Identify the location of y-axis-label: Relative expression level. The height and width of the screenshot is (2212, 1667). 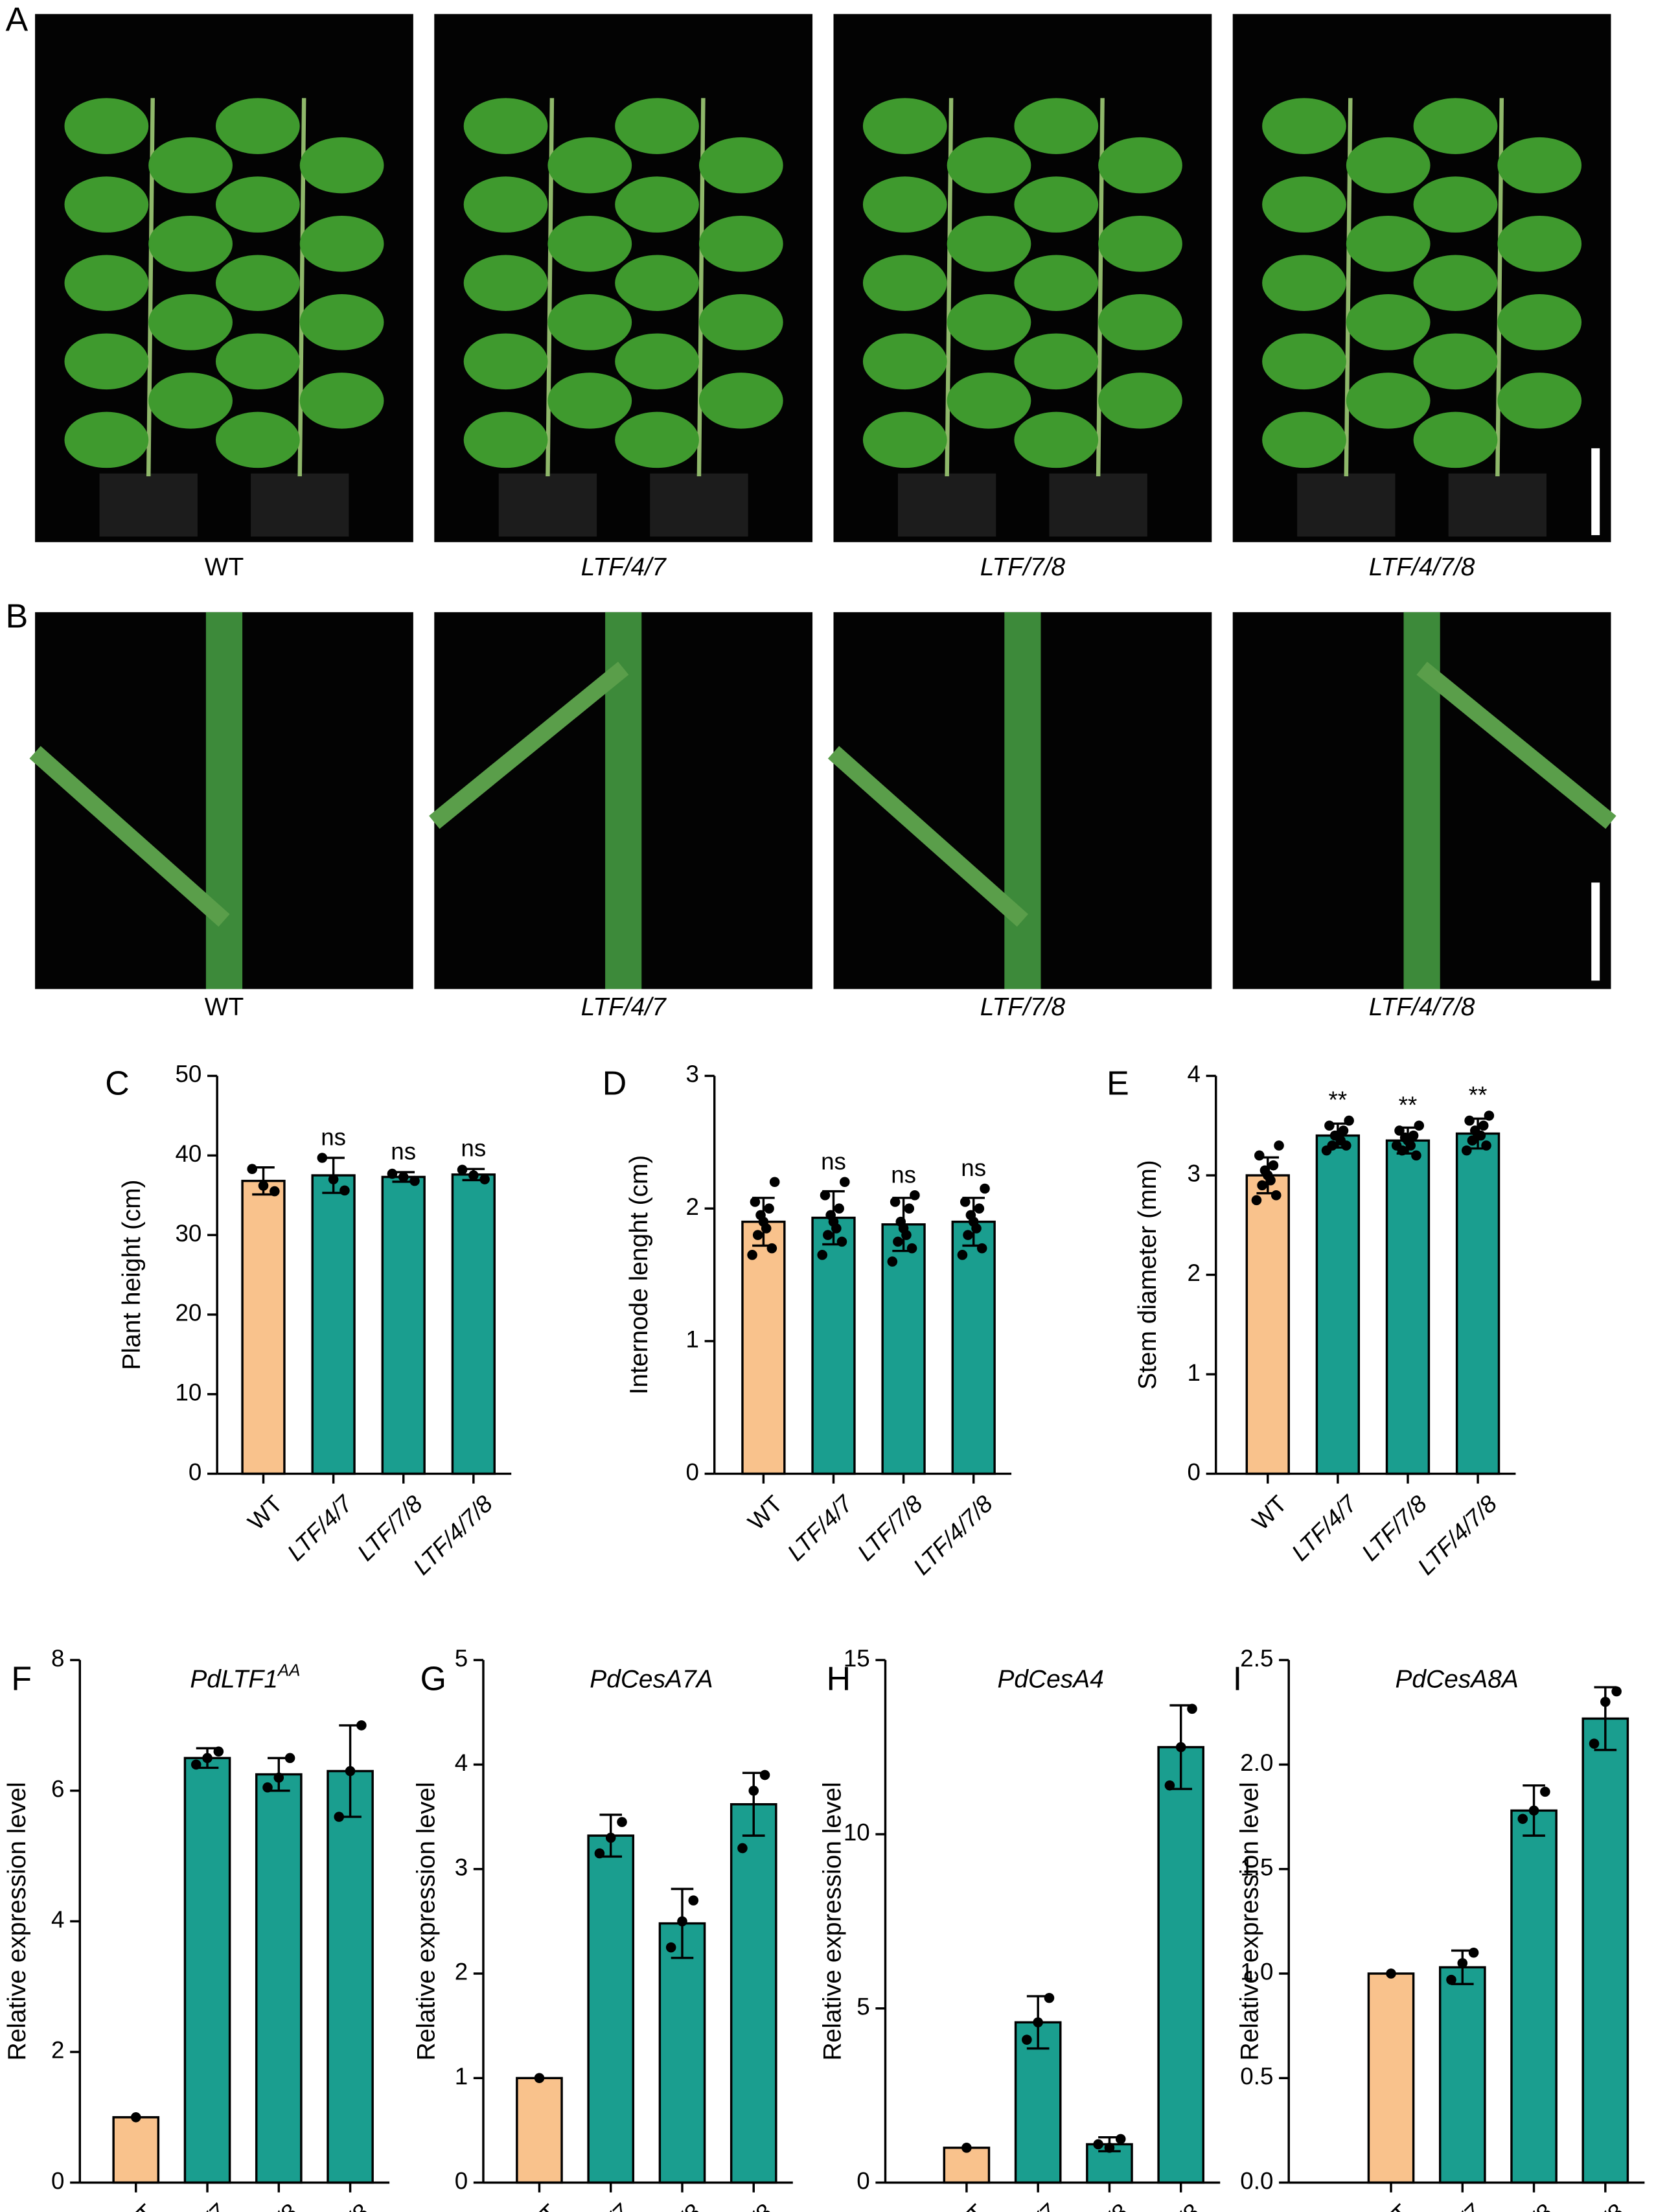
(426, 1921).